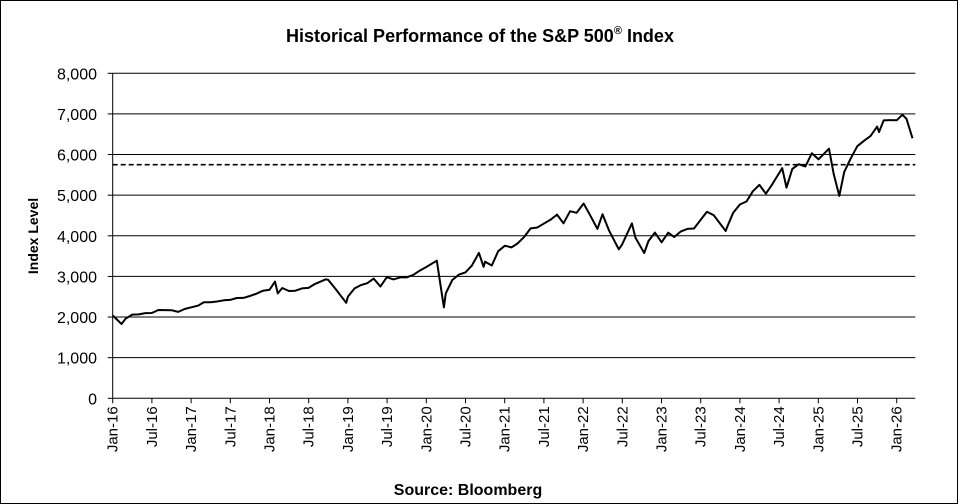  What do you see at coordinates (77, 74) in the screenshot?
I see `y-tick-label: 8,000` at bounding box center [77, 74].